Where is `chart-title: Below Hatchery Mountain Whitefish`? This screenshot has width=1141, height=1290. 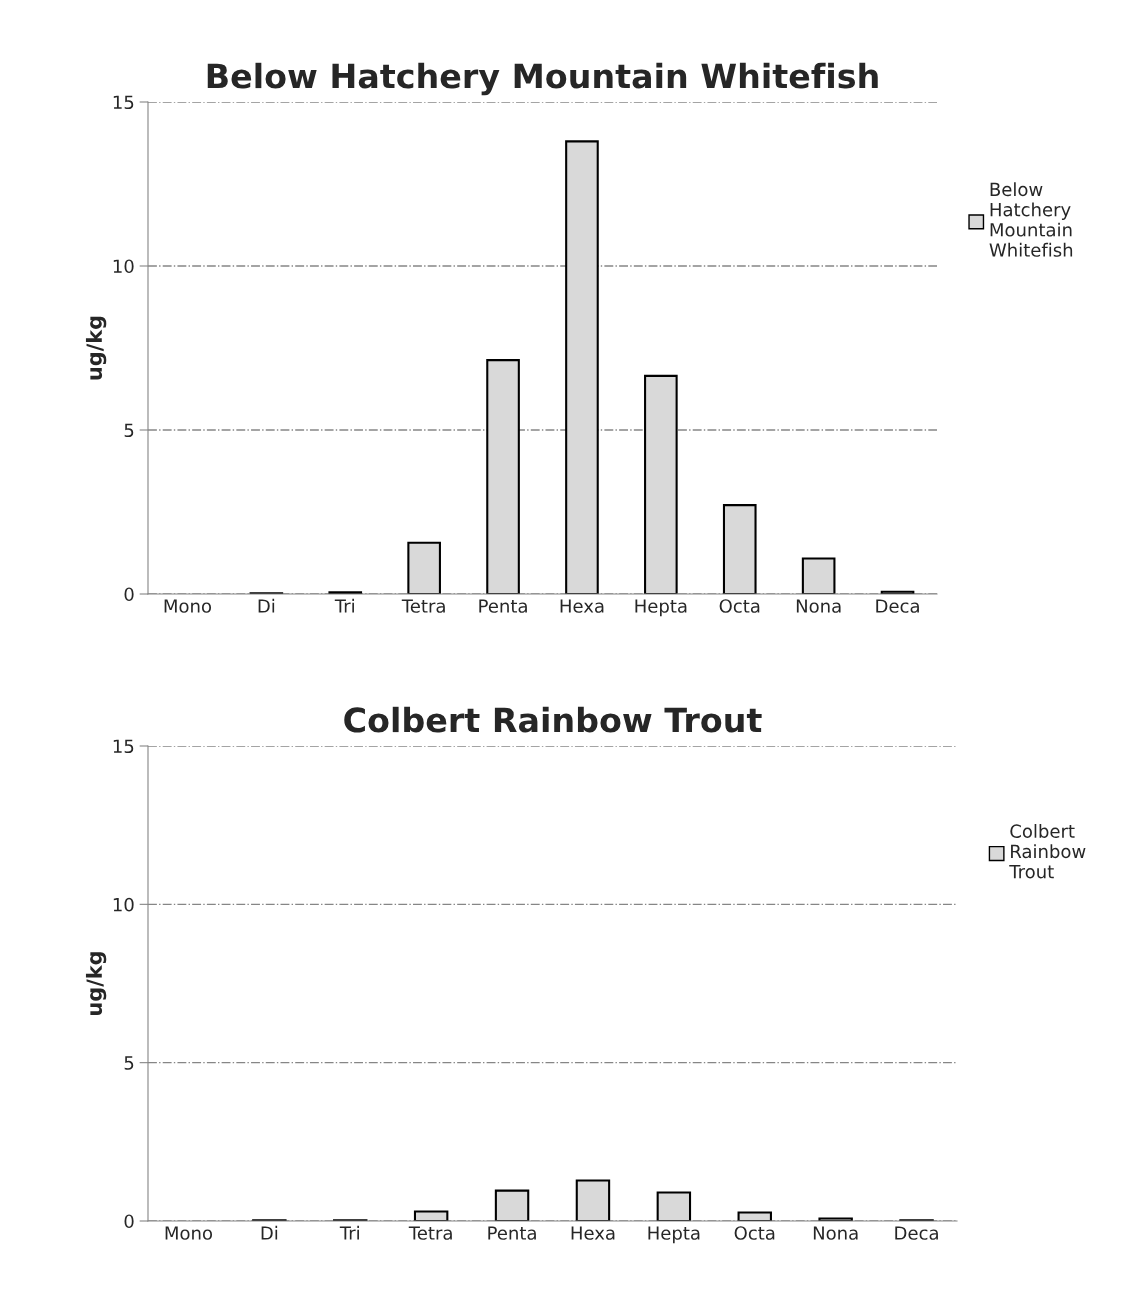 chart-title: Below Hatchery Mountain Whitefish is located at coordinates (542, 79).